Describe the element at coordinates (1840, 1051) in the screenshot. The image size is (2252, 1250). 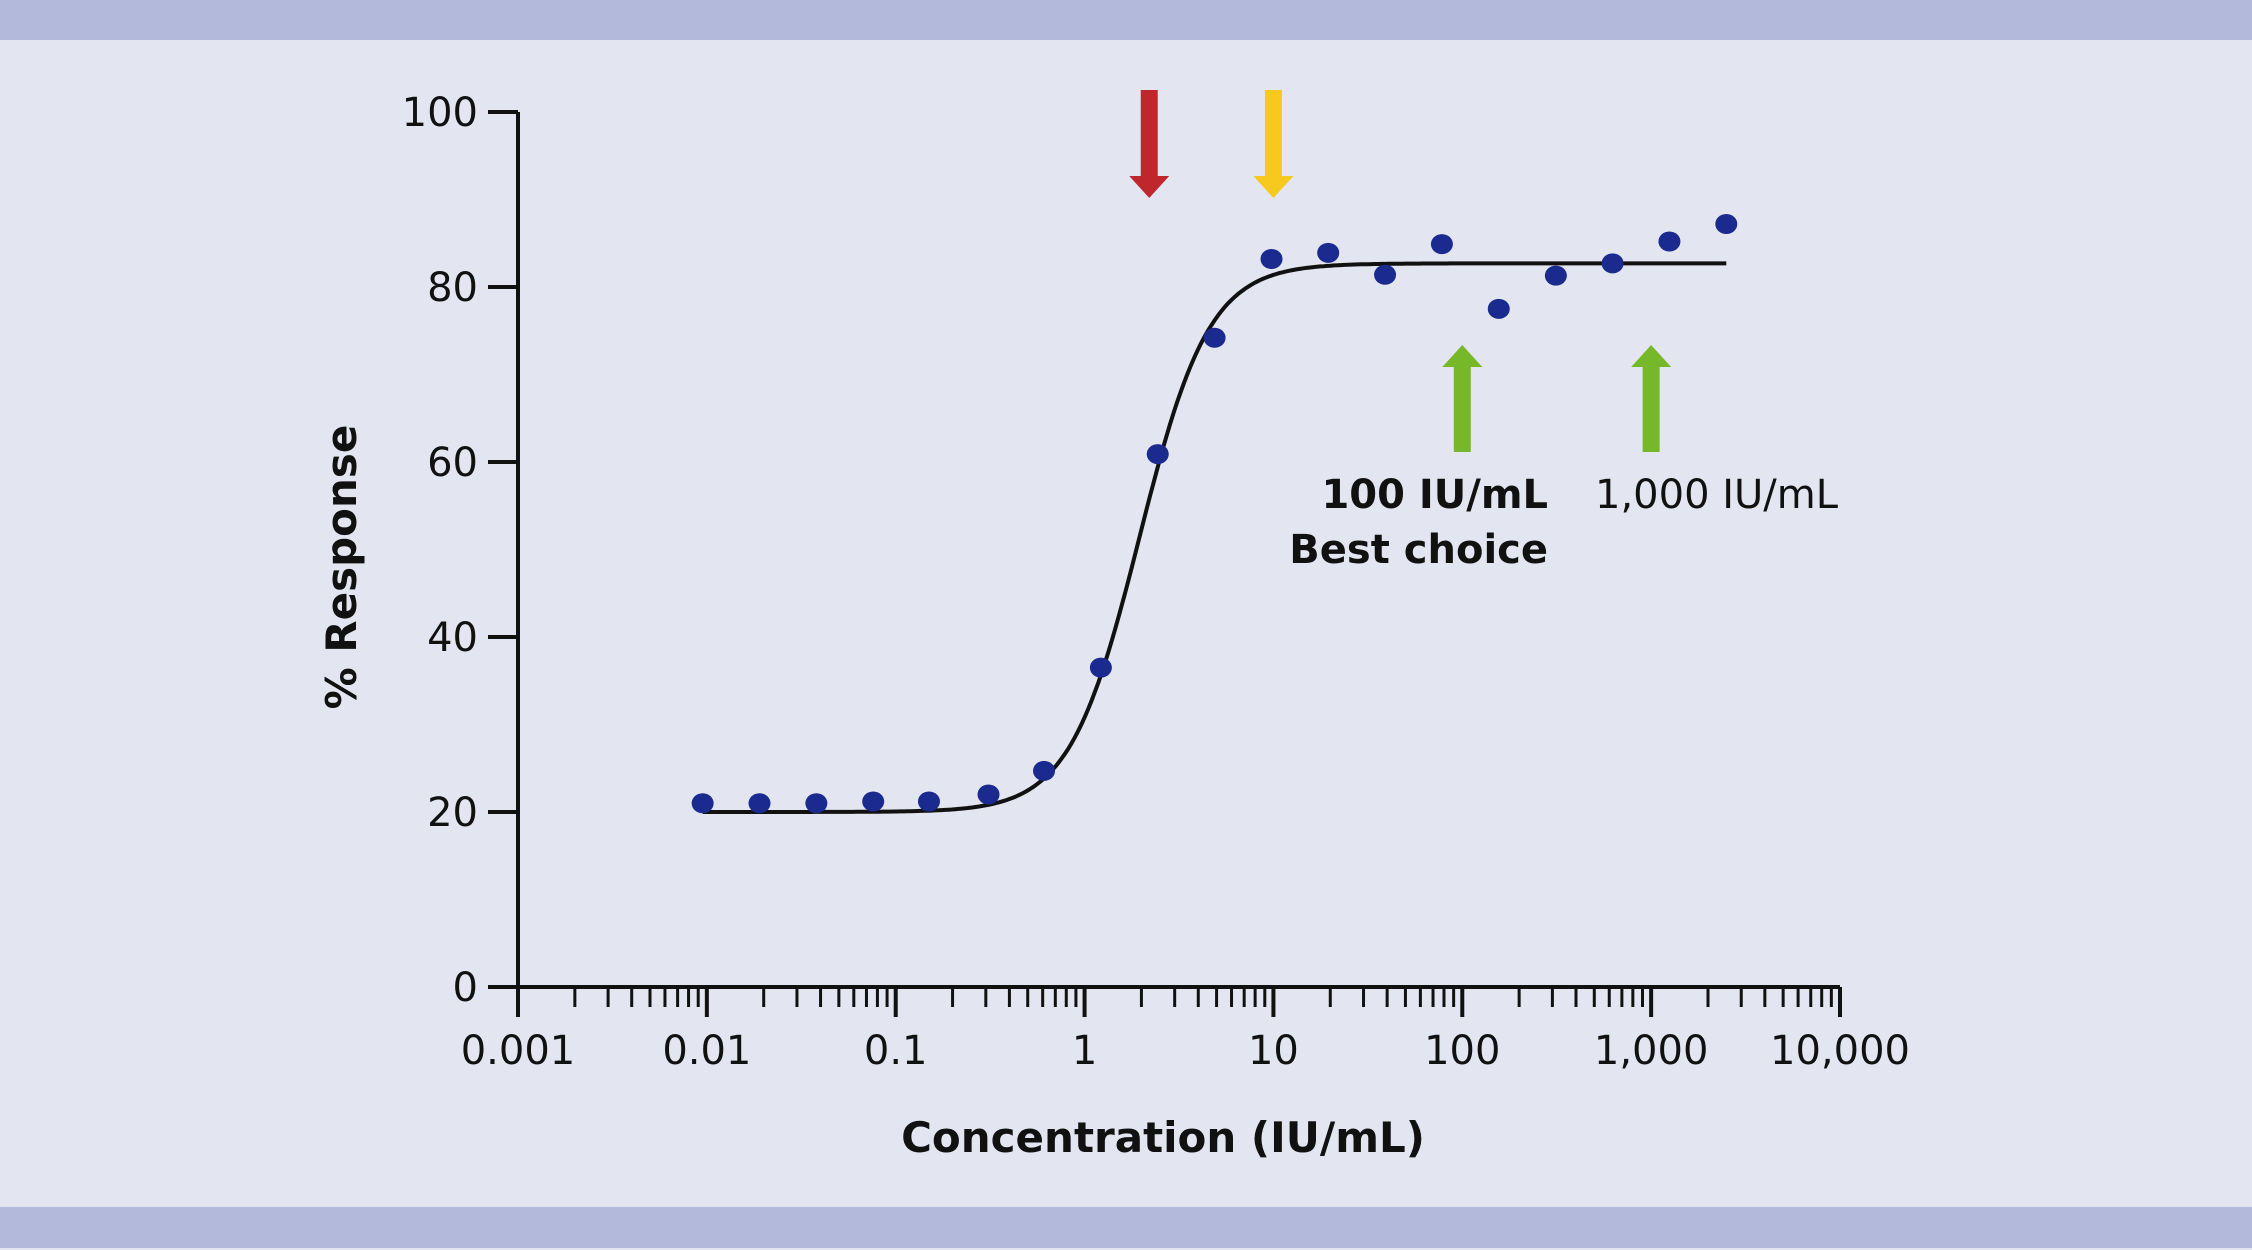
I see `x-tick-label: 10,000` at that location.